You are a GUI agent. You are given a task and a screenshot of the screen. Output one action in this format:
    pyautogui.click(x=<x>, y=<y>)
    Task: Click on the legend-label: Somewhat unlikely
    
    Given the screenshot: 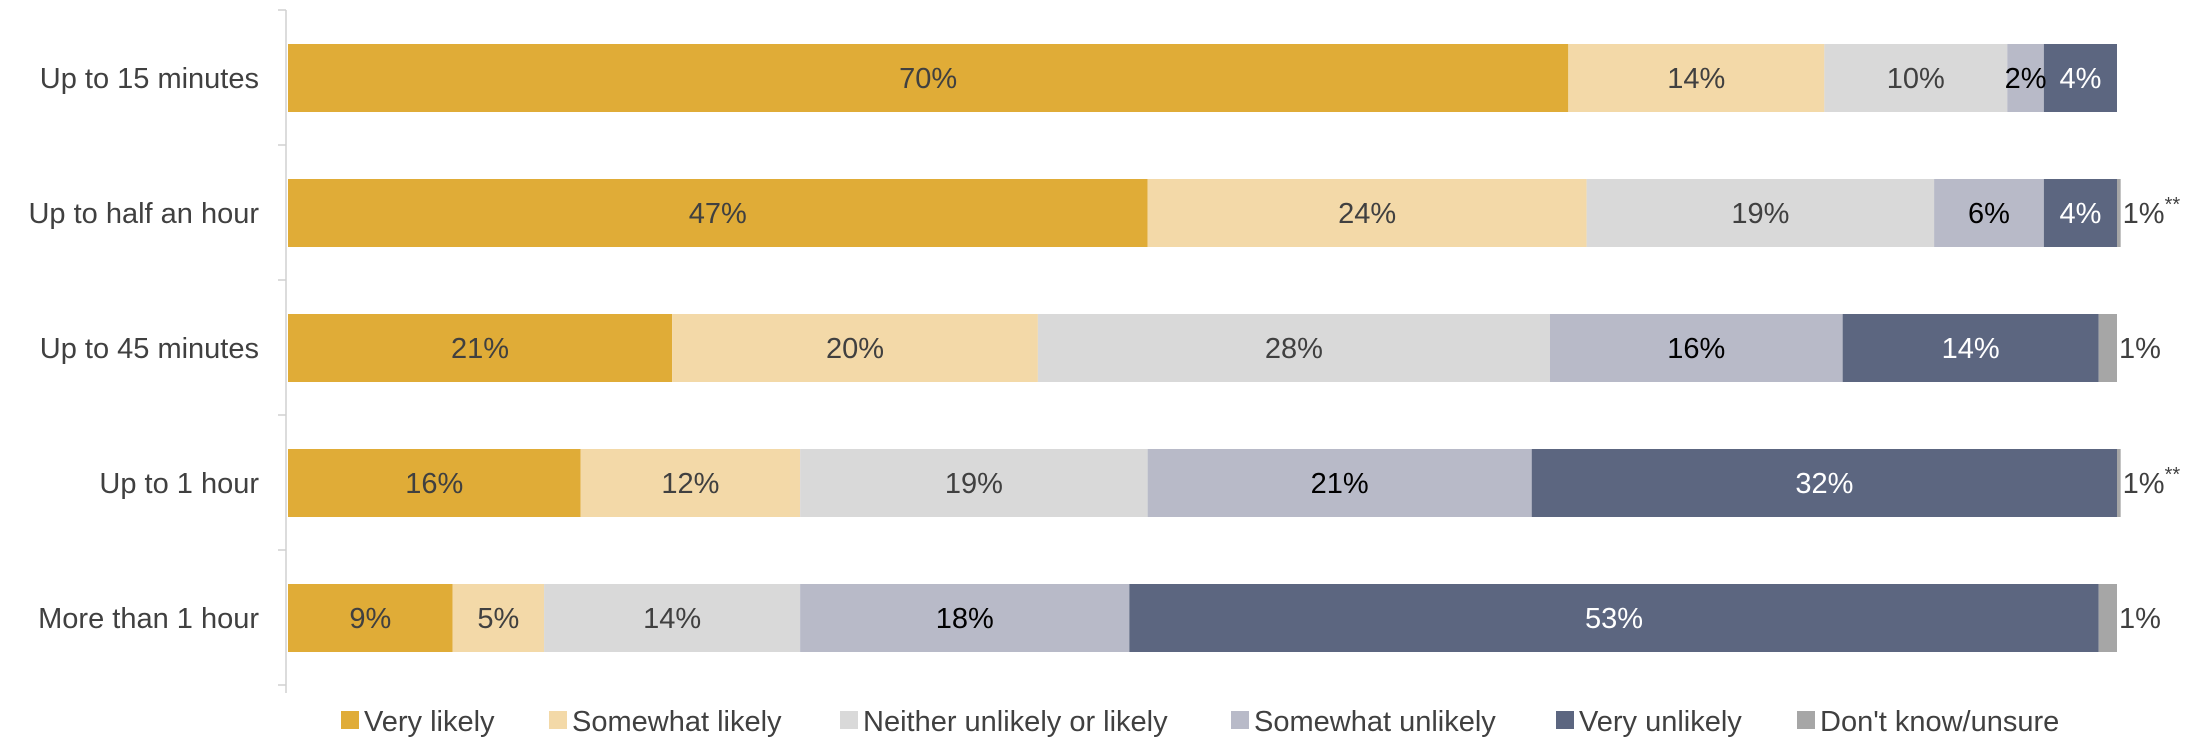 What is the action you would take?
    pyautogui.click(x=1375, y=722)
    